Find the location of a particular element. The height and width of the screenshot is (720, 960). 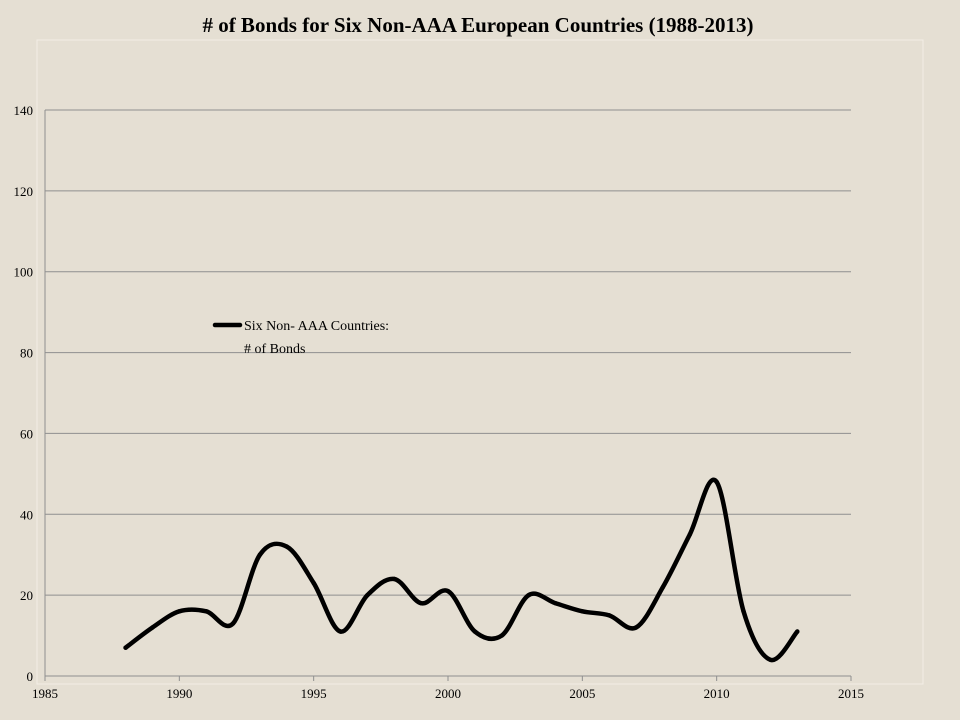

legend: Six Non- AAA Countries: # of Bonds is located at coordinates (300, 338).